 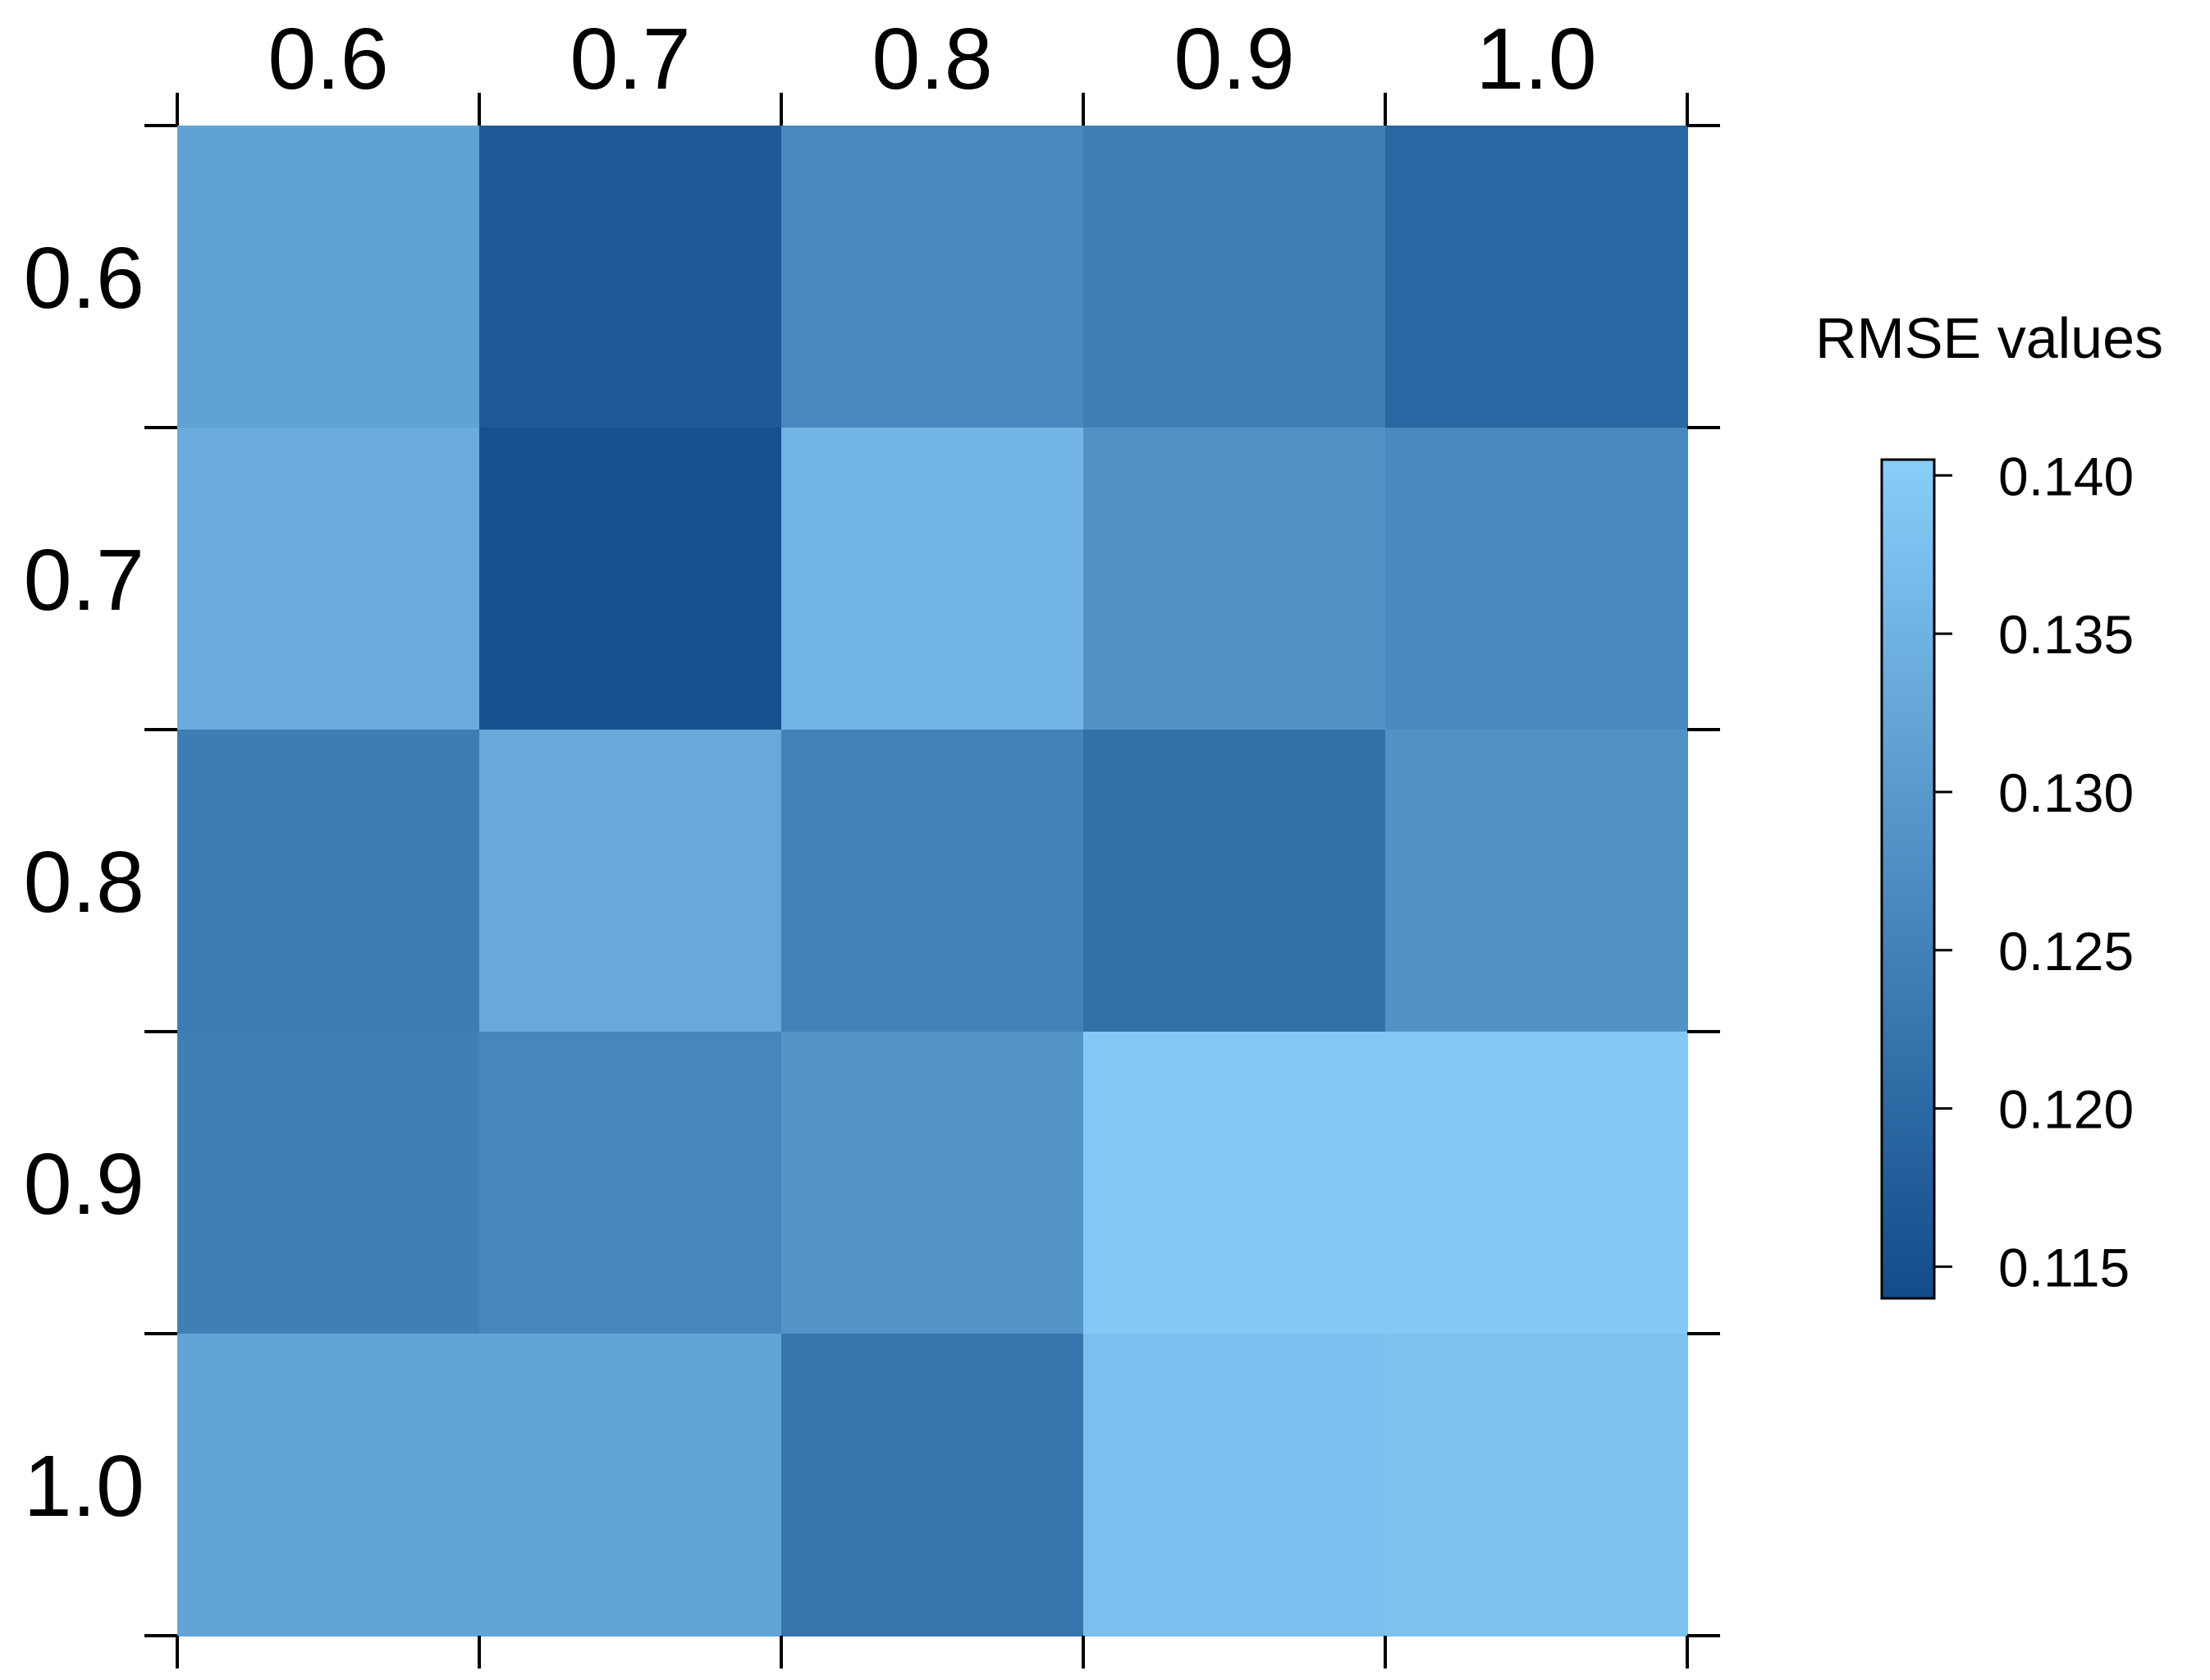 I want to click on x-tick-label: 0.6, so click(x=328, y=59).